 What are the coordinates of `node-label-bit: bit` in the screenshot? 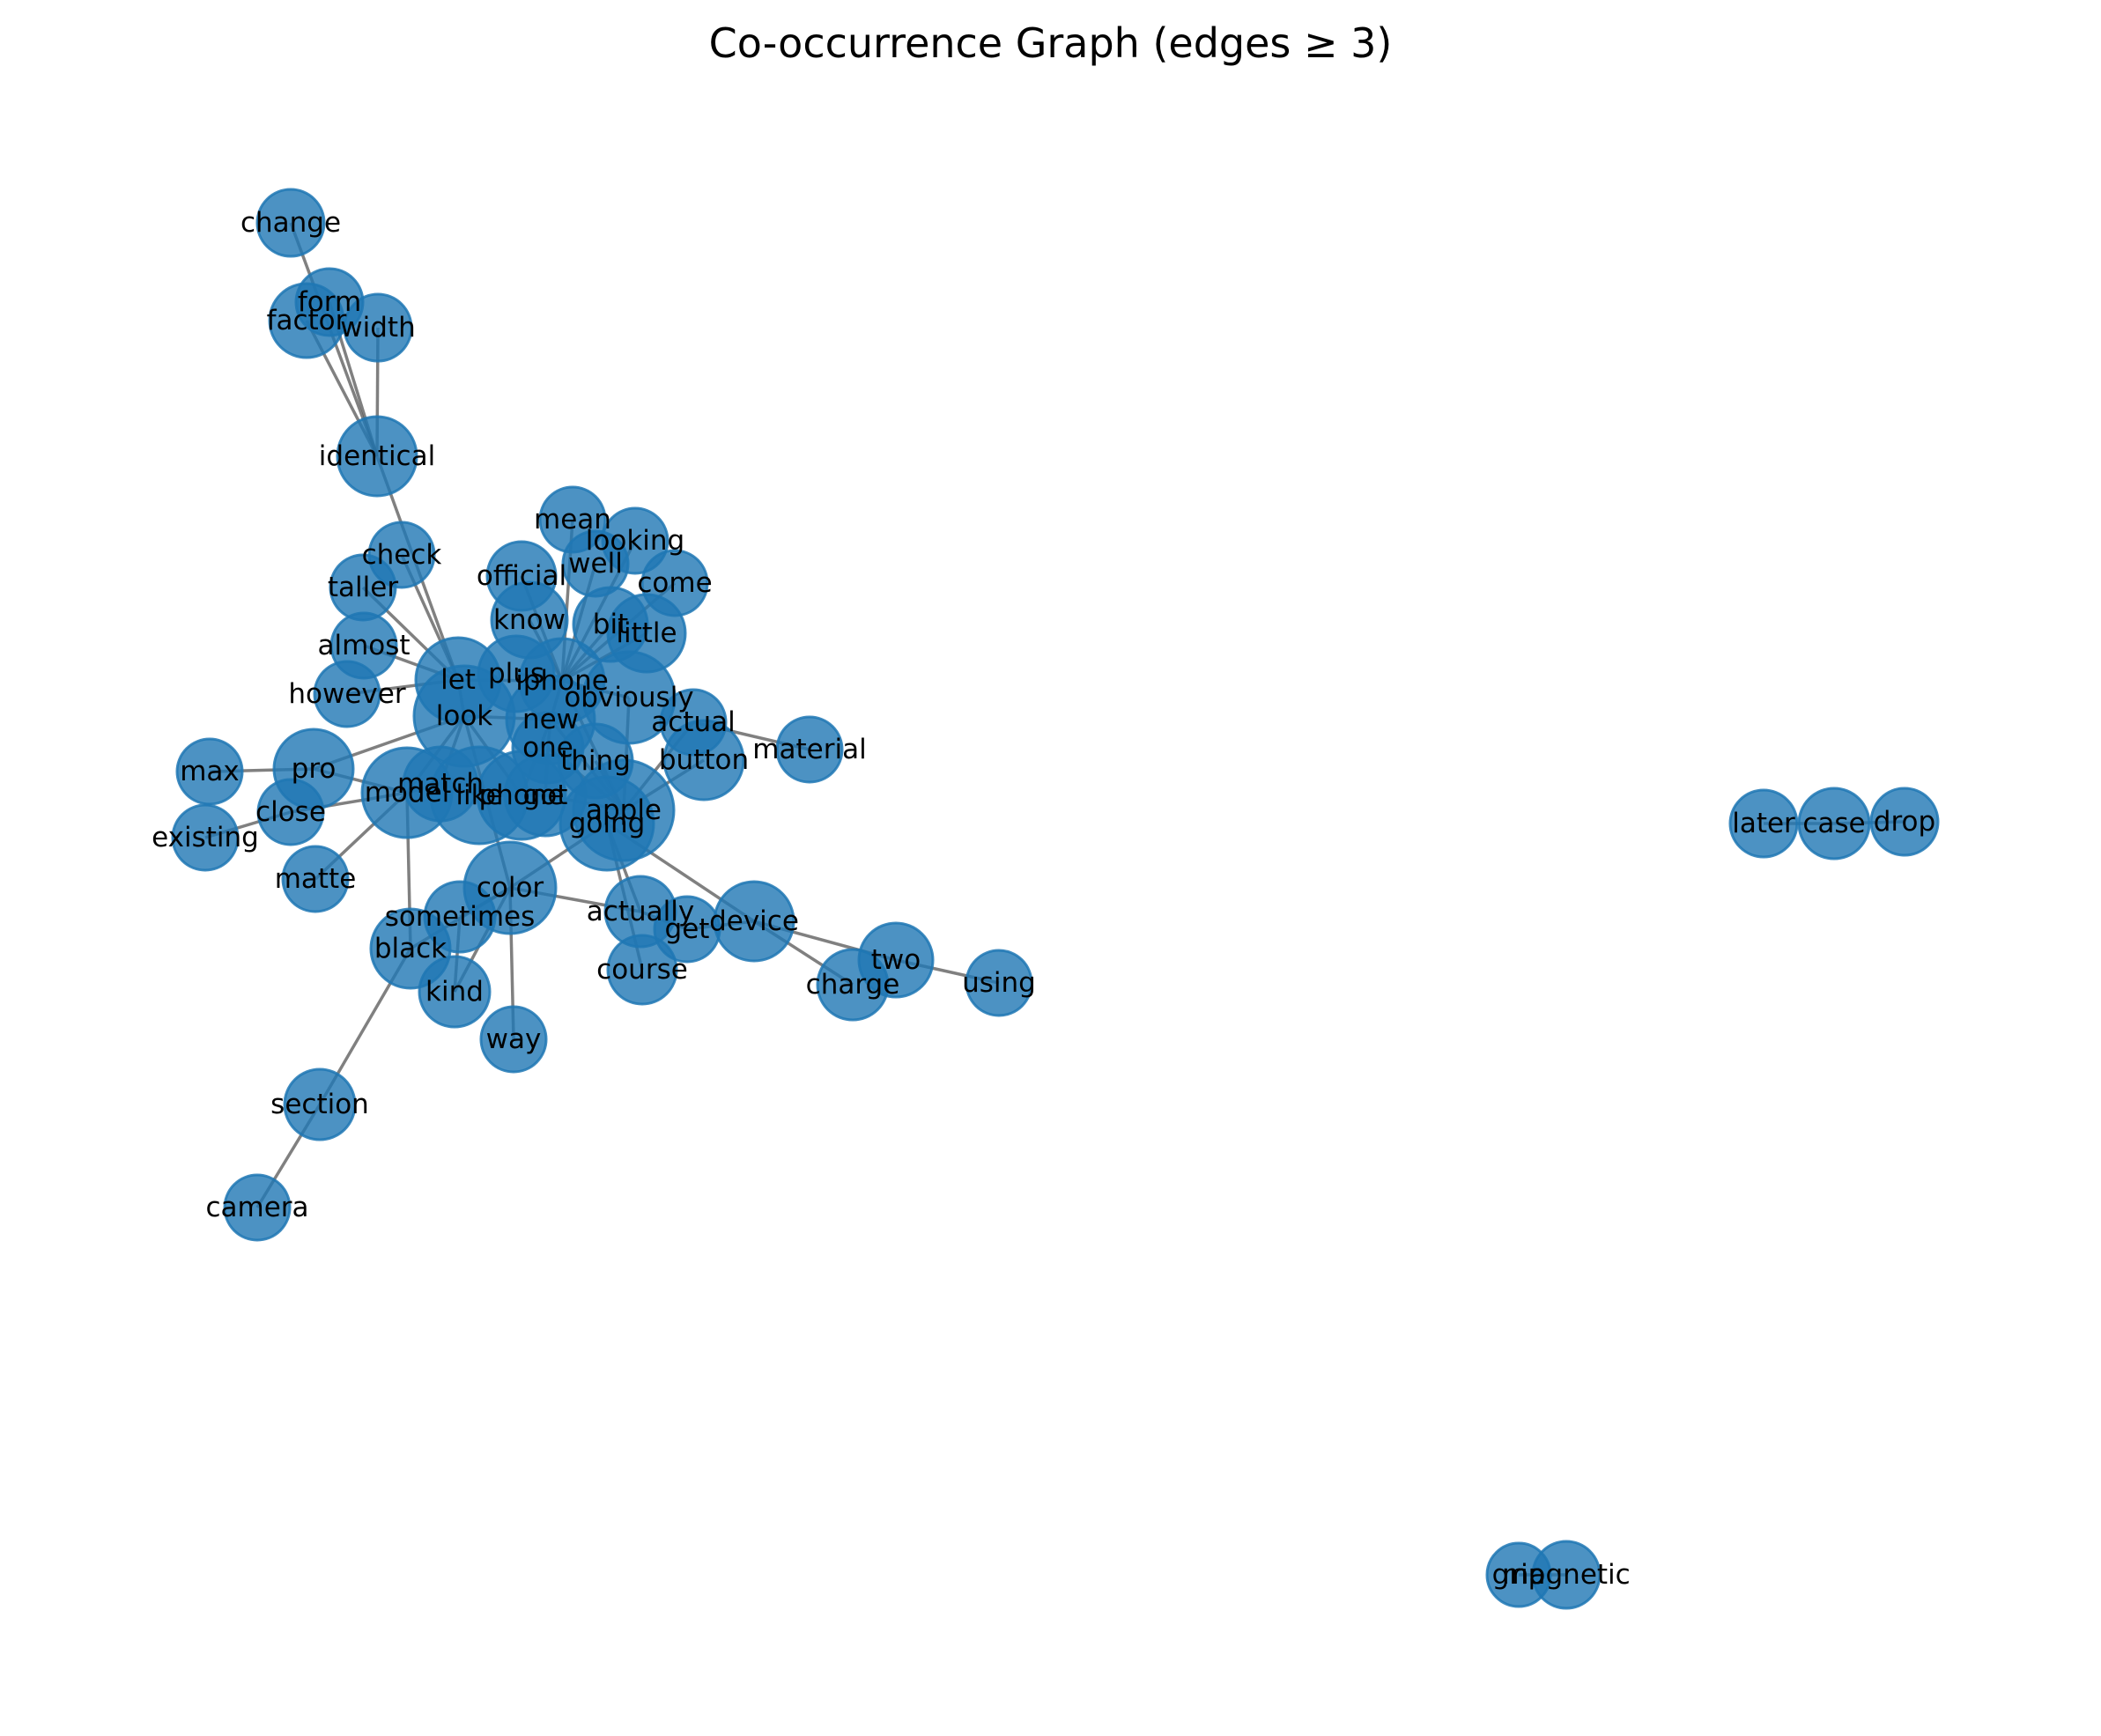 It's located at (610, 624).